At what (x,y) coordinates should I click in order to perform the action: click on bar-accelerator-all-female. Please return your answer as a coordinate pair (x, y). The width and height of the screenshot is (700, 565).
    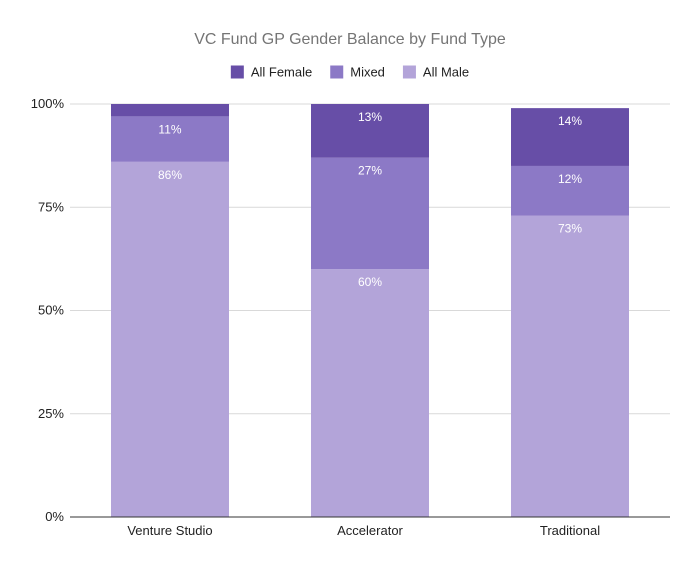
    Looking at the image, I should click on (370, 131).